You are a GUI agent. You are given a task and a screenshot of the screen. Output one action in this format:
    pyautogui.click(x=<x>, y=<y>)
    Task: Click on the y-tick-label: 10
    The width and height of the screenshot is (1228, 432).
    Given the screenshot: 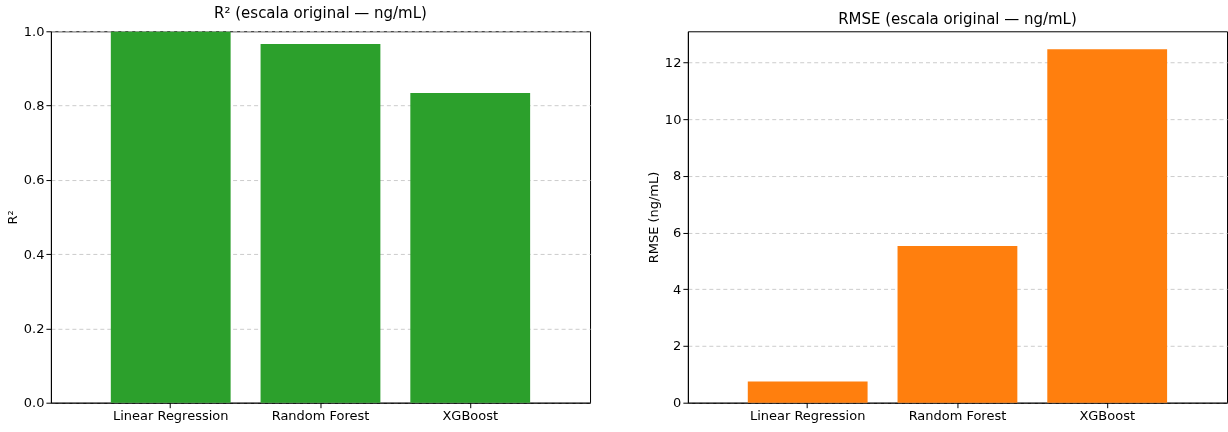 What is the action you would take?
    pyautogui.click(x=673, y=119)
    